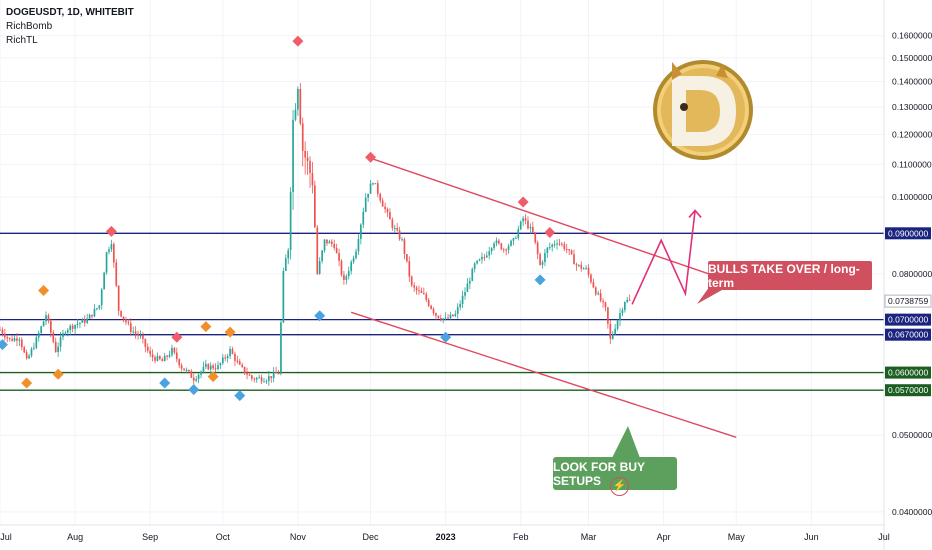  I want to click on y-tick-label: 0.1500000, so click(912, 58).